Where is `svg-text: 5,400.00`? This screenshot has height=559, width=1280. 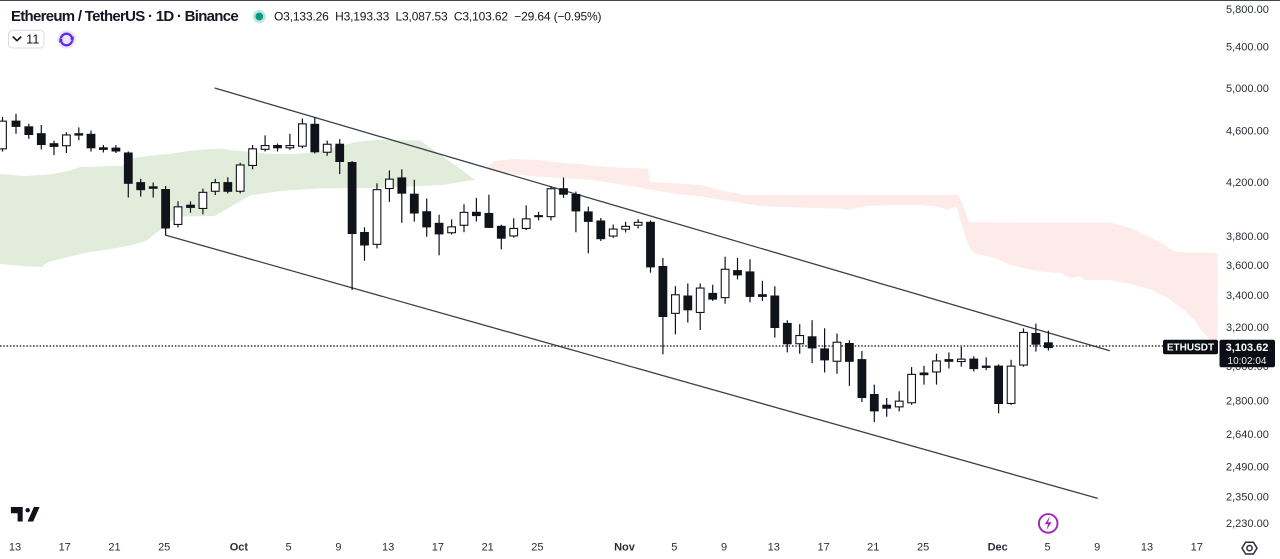 svg-text: 5,400.00 is located at coordinates (1247, 47).